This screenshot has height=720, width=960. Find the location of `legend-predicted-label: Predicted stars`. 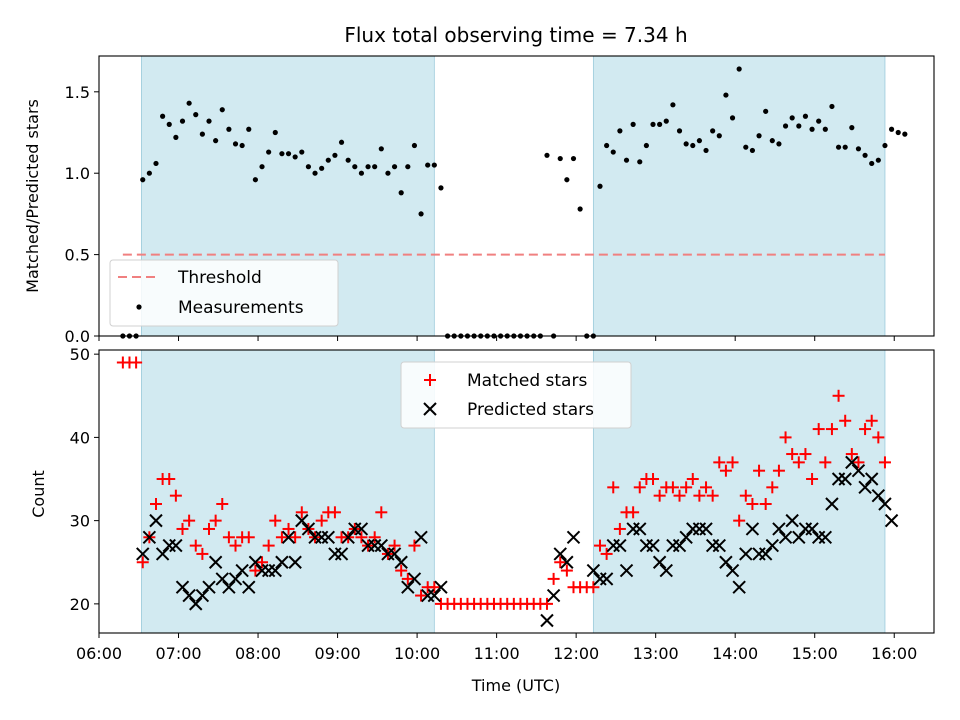

legend-predicted-label: Predicted stars is located at coordinates (530, 410).